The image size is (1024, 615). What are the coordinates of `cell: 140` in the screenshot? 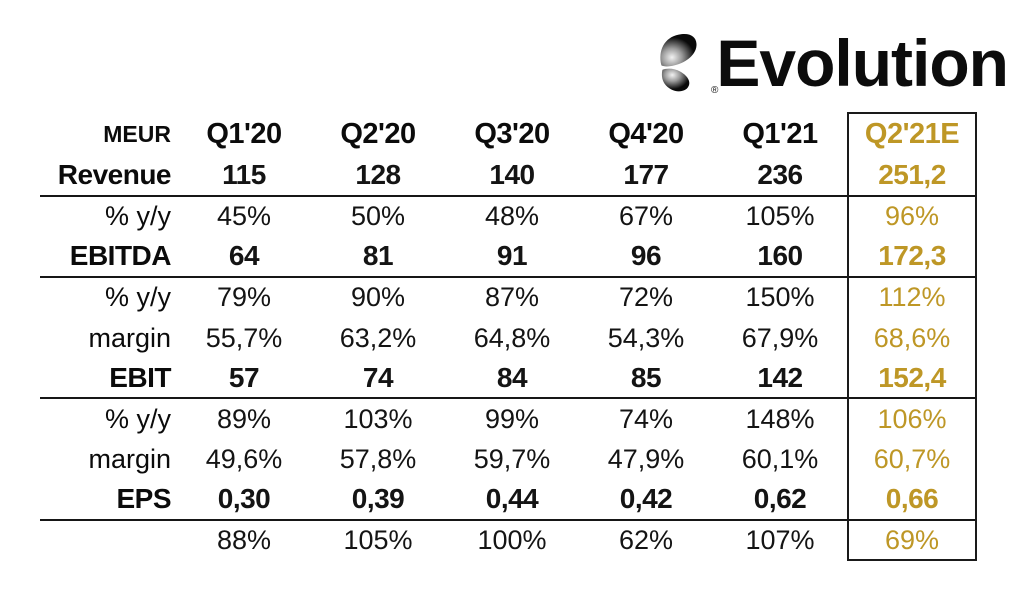 It's located at (512, 175).